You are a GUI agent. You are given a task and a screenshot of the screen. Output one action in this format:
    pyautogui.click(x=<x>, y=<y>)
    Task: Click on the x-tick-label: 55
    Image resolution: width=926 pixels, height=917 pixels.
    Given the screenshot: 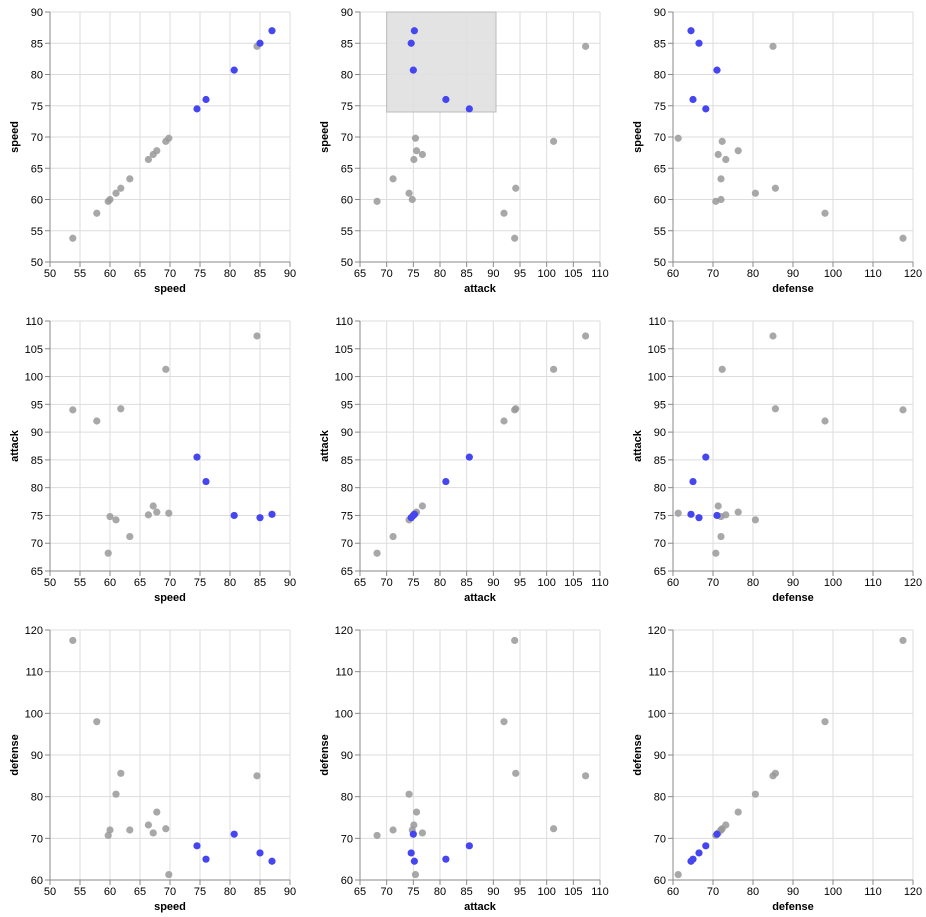 What is the action you would take?
    pyautogui.click(x=80, y=274)
    